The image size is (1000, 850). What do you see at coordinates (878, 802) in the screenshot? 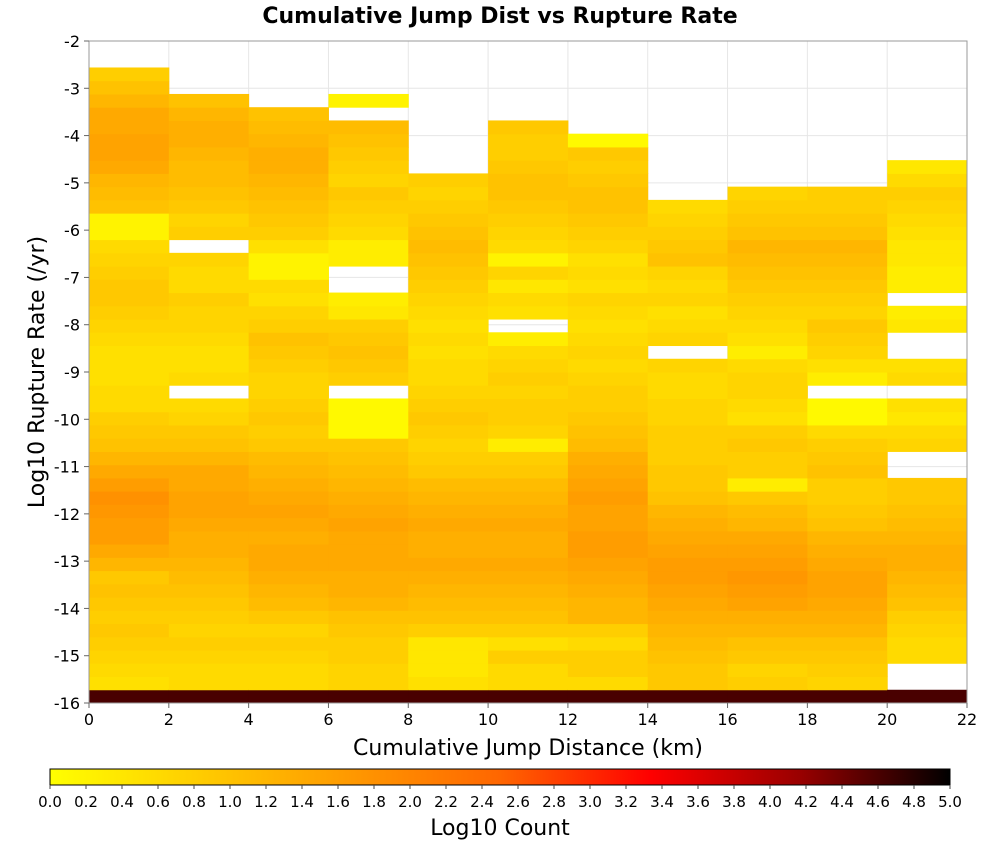
I see `colorbar-tick-label-23: 4.6` at bounding box center [878, 802].